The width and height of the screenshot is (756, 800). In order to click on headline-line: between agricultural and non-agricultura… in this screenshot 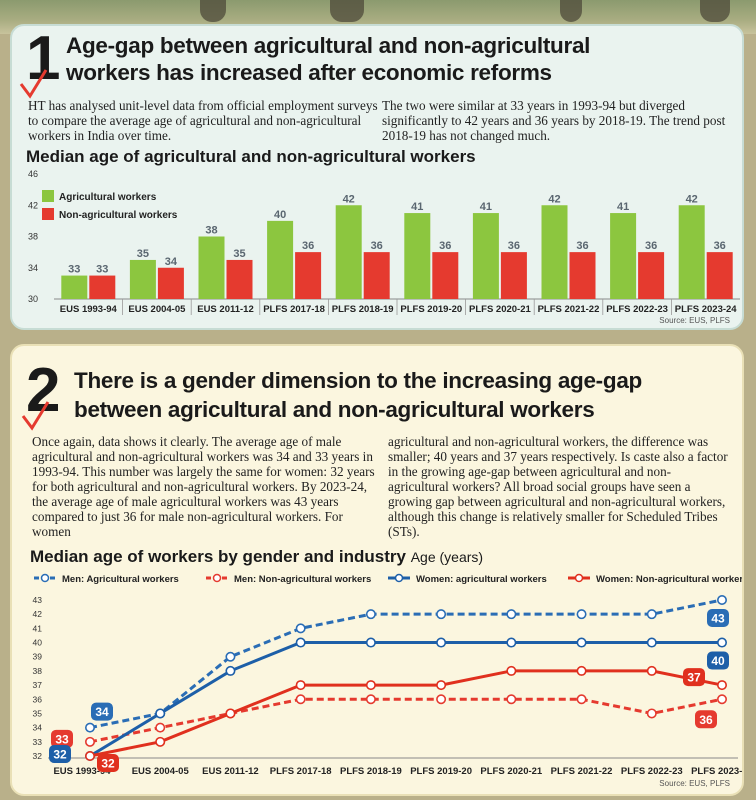, I will do `click(334, 409)`.